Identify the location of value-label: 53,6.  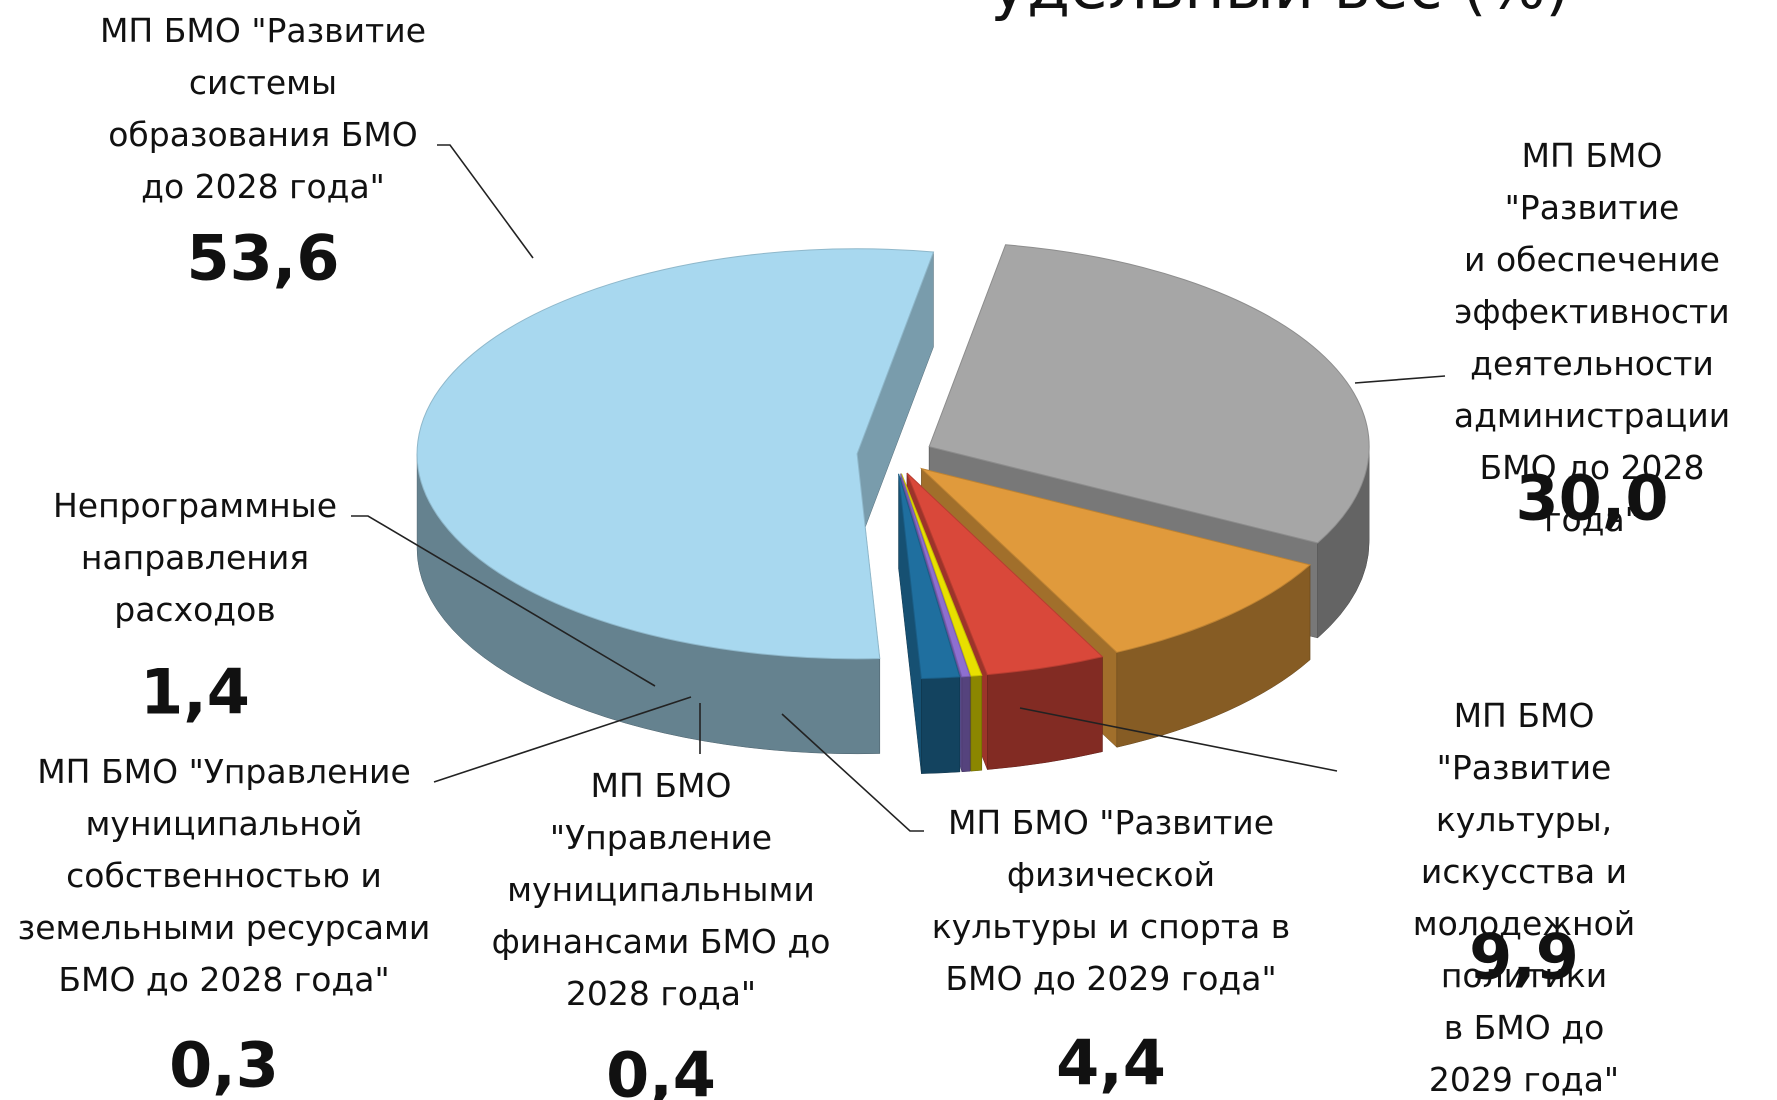
(263, 258).